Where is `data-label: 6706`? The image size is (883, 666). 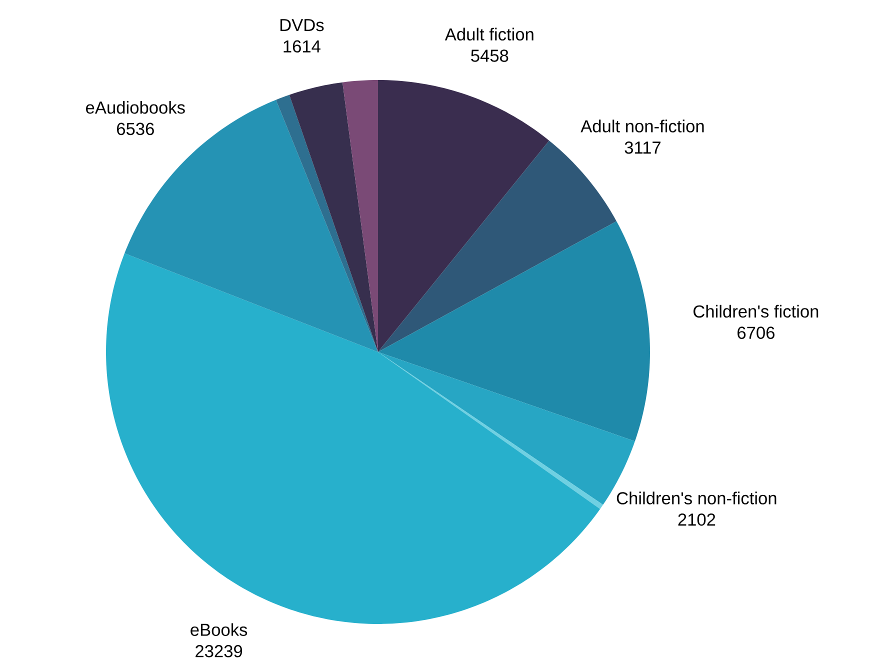 data-label: 6706 is located at coordinates (756, 332).